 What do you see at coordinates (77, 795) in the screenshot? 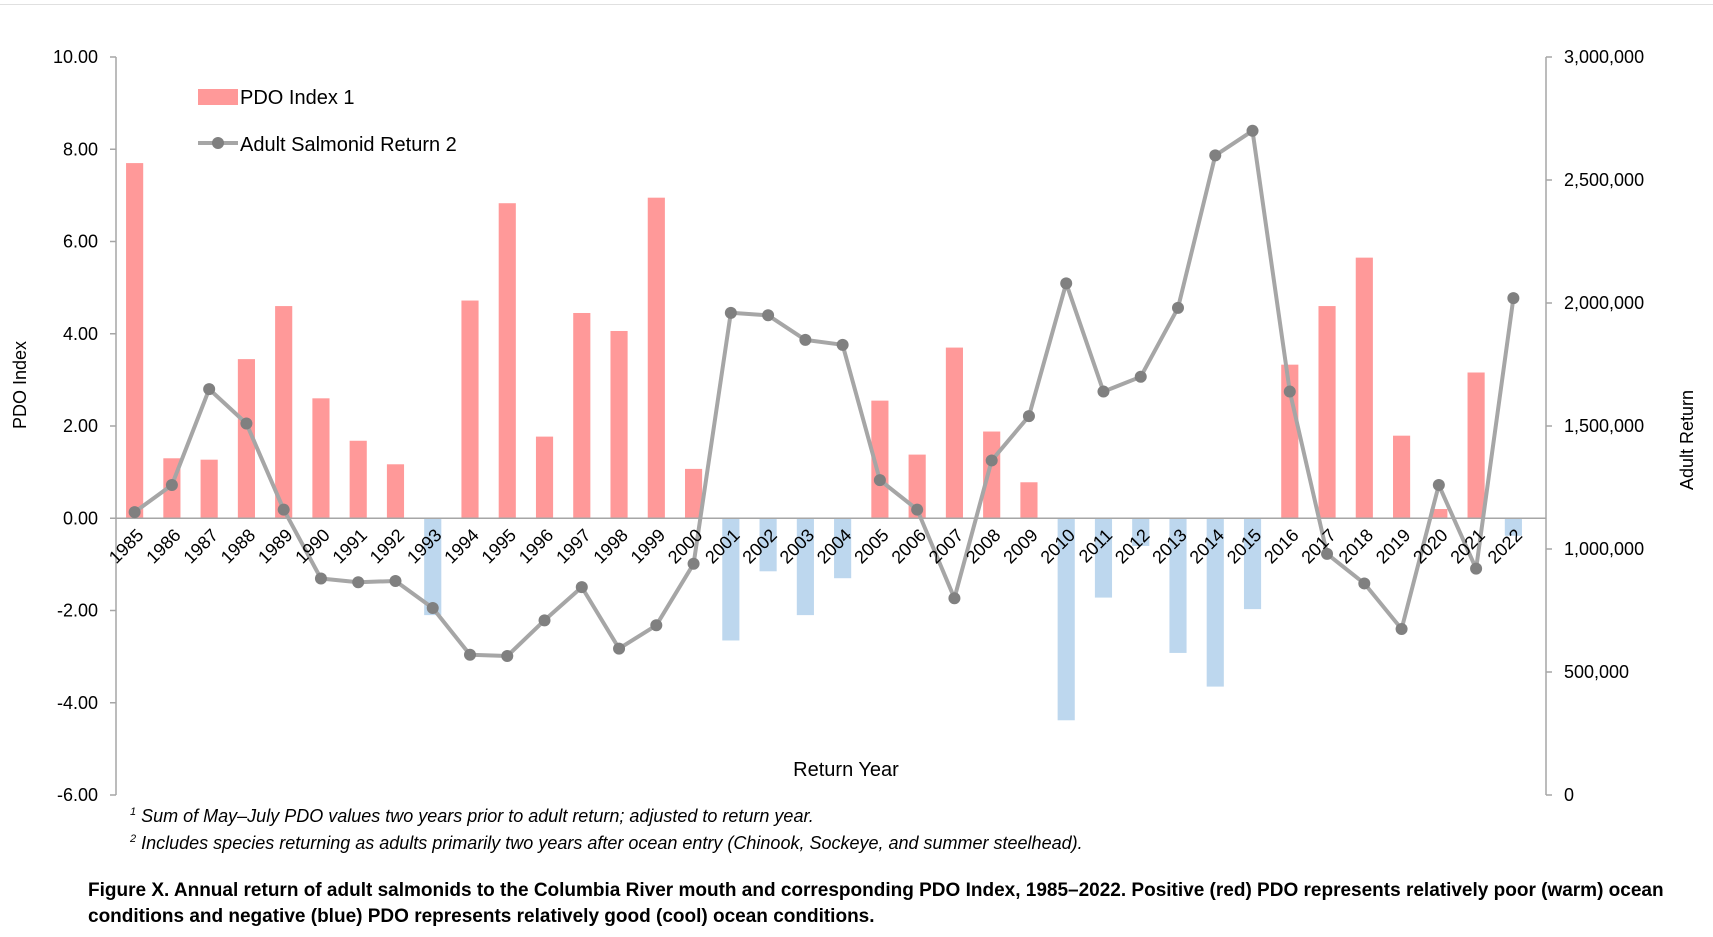
I see `left-tick-label: -6.00` at bounding box center [77, 795].